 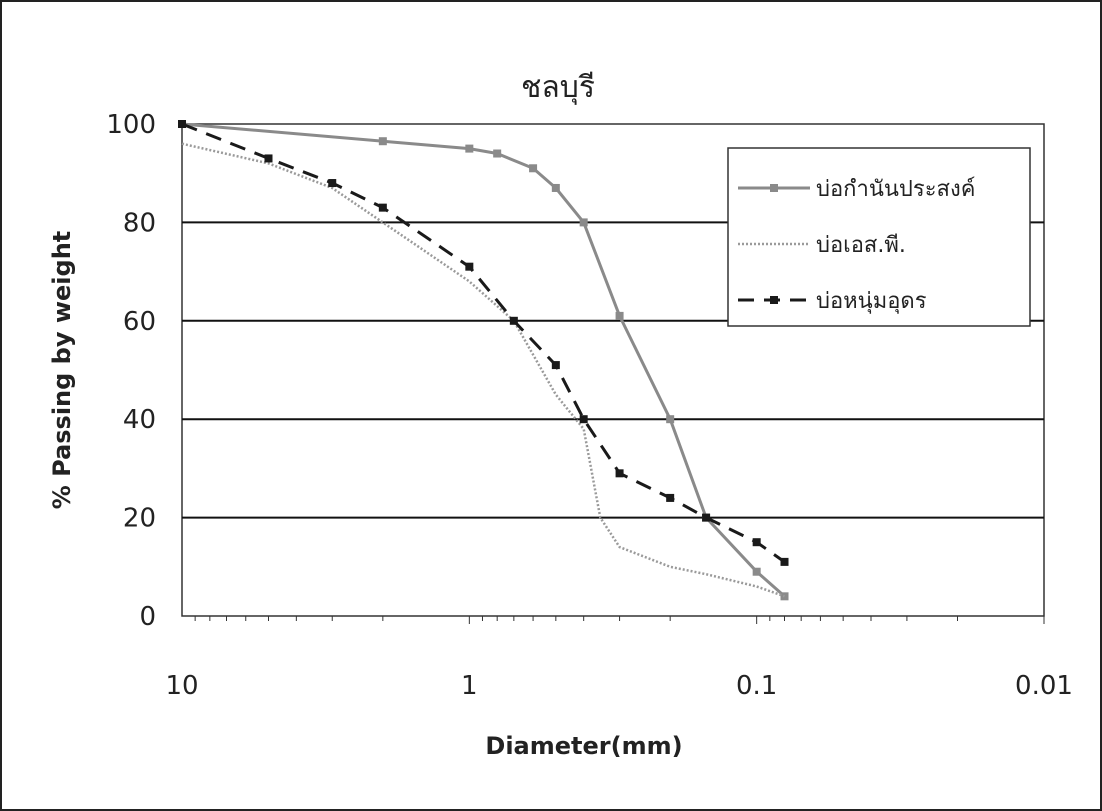 I want to click on y-tick-label: 0, so click(x=147, y=617).